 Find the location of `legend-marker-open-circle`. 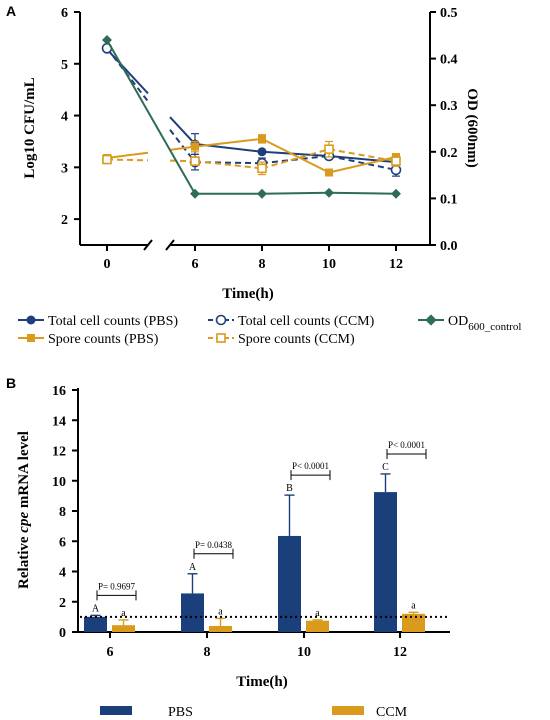

legend-marker-open-circle is located at coordinates (221, 320).